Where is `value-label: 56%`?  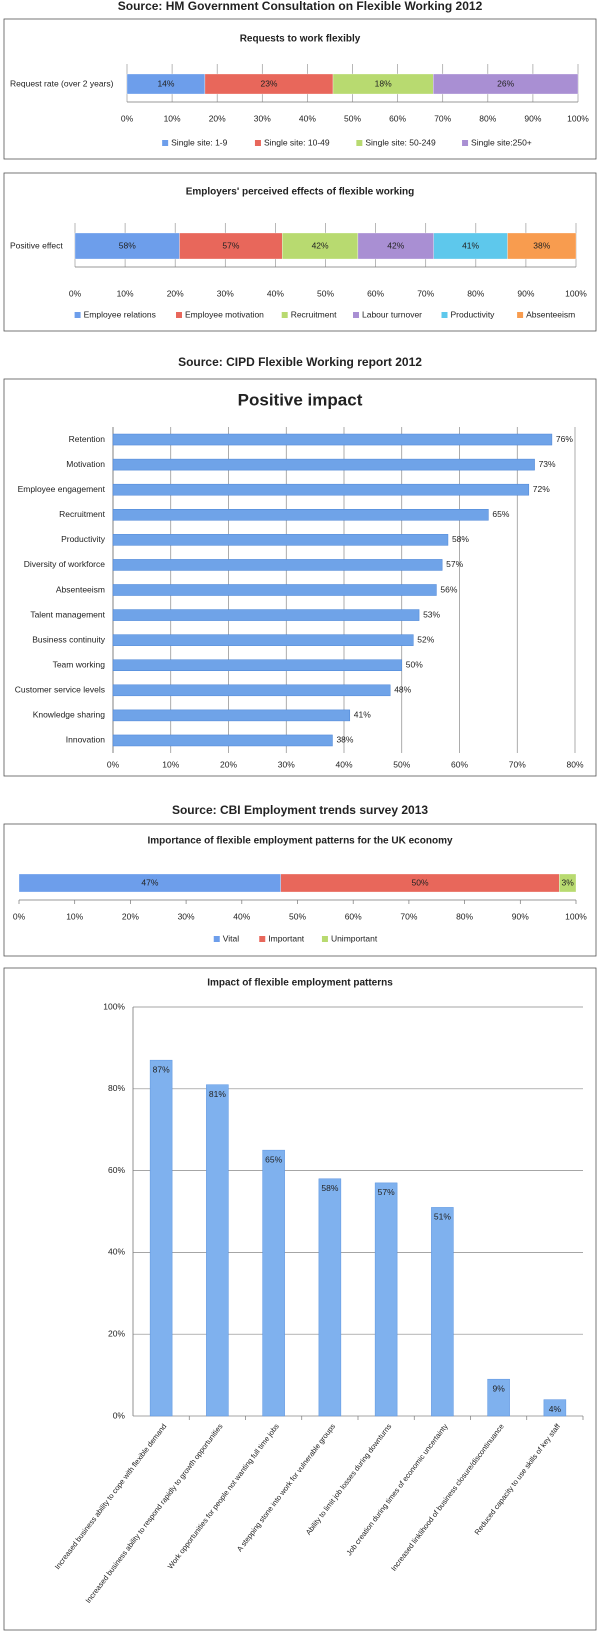
value-label: 56% is located at coordinates (448, 589).